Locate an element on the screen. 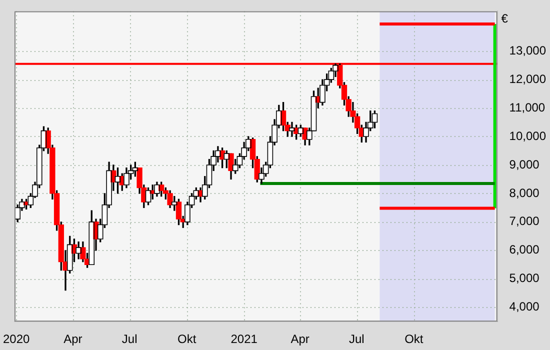 The height and width of the screenshot is (350, 550). y-tick-label: 9,000 is located at coordinates (524, 164).